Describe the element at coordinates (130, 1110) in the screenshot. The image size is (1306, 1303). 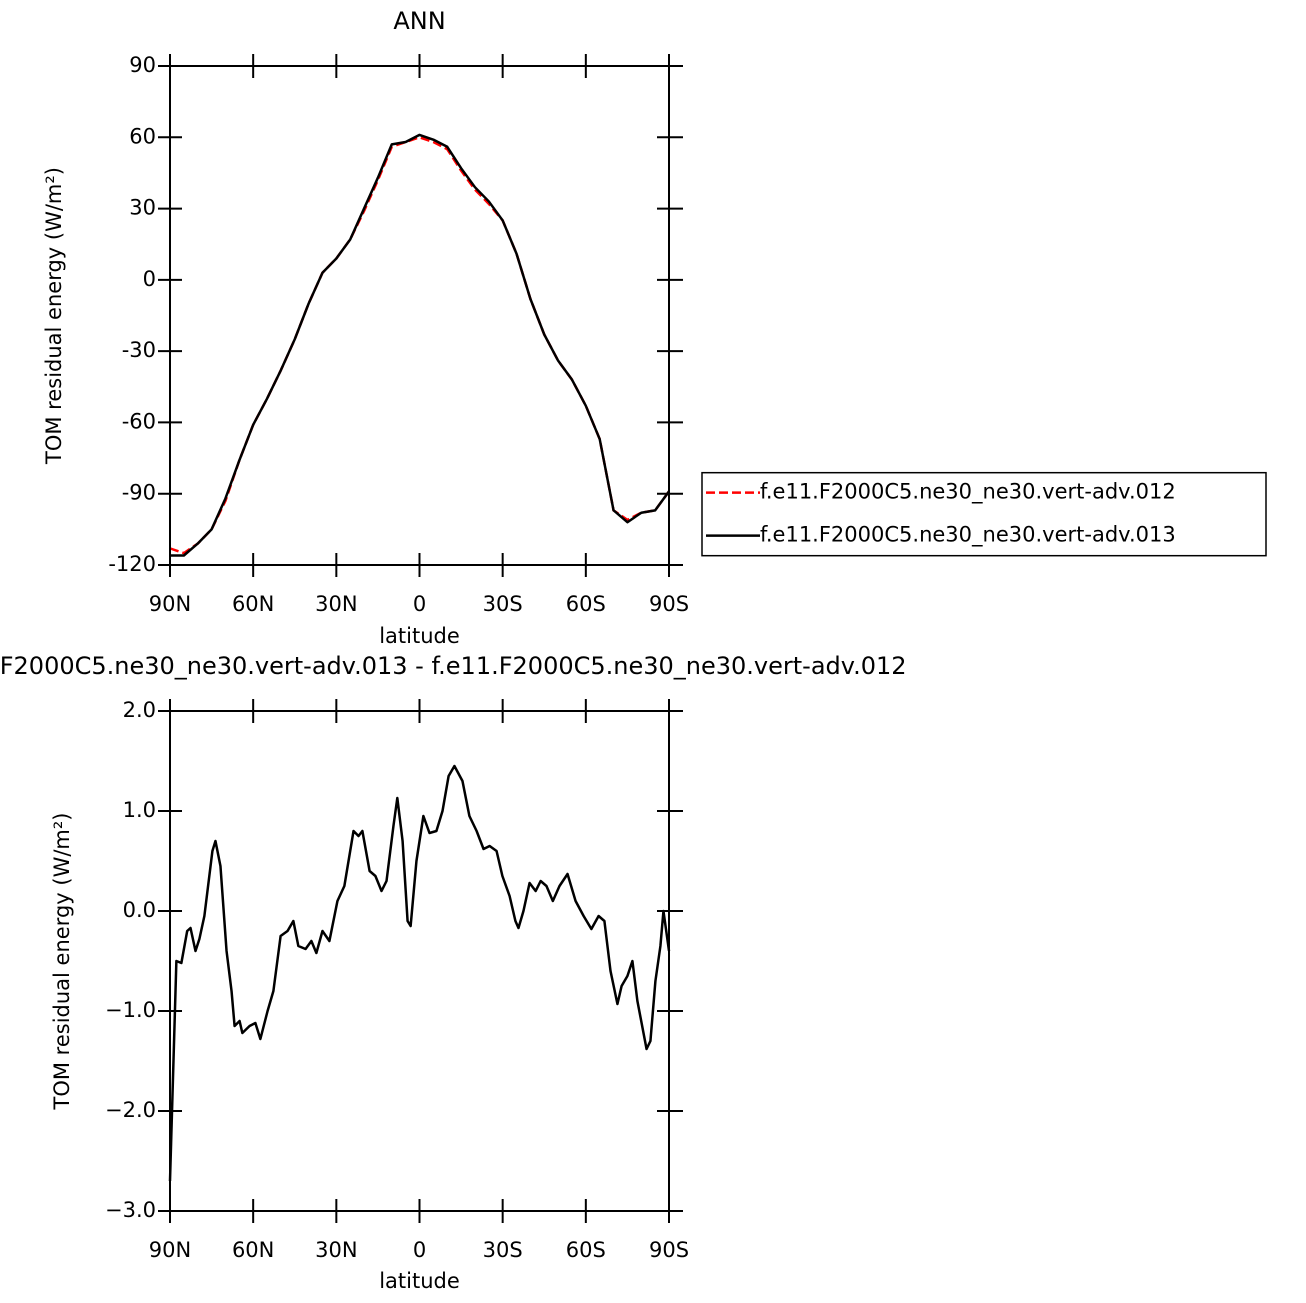
I see `y-tick-label: −2.0` at that location.